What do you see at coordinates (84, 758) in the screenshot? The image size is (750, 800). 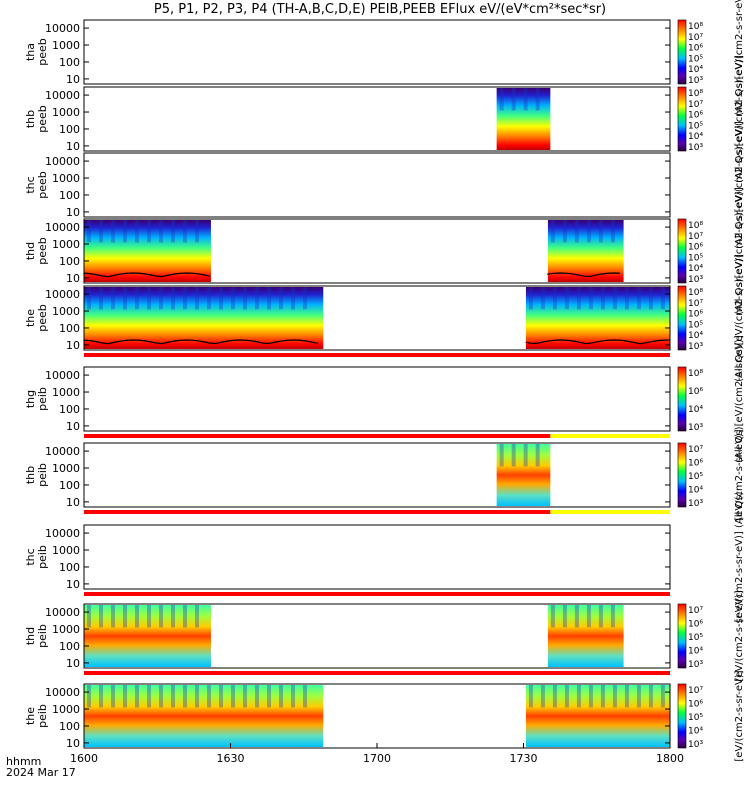 I see `x-tick-label: 1600` at bounding box center [84, 758].